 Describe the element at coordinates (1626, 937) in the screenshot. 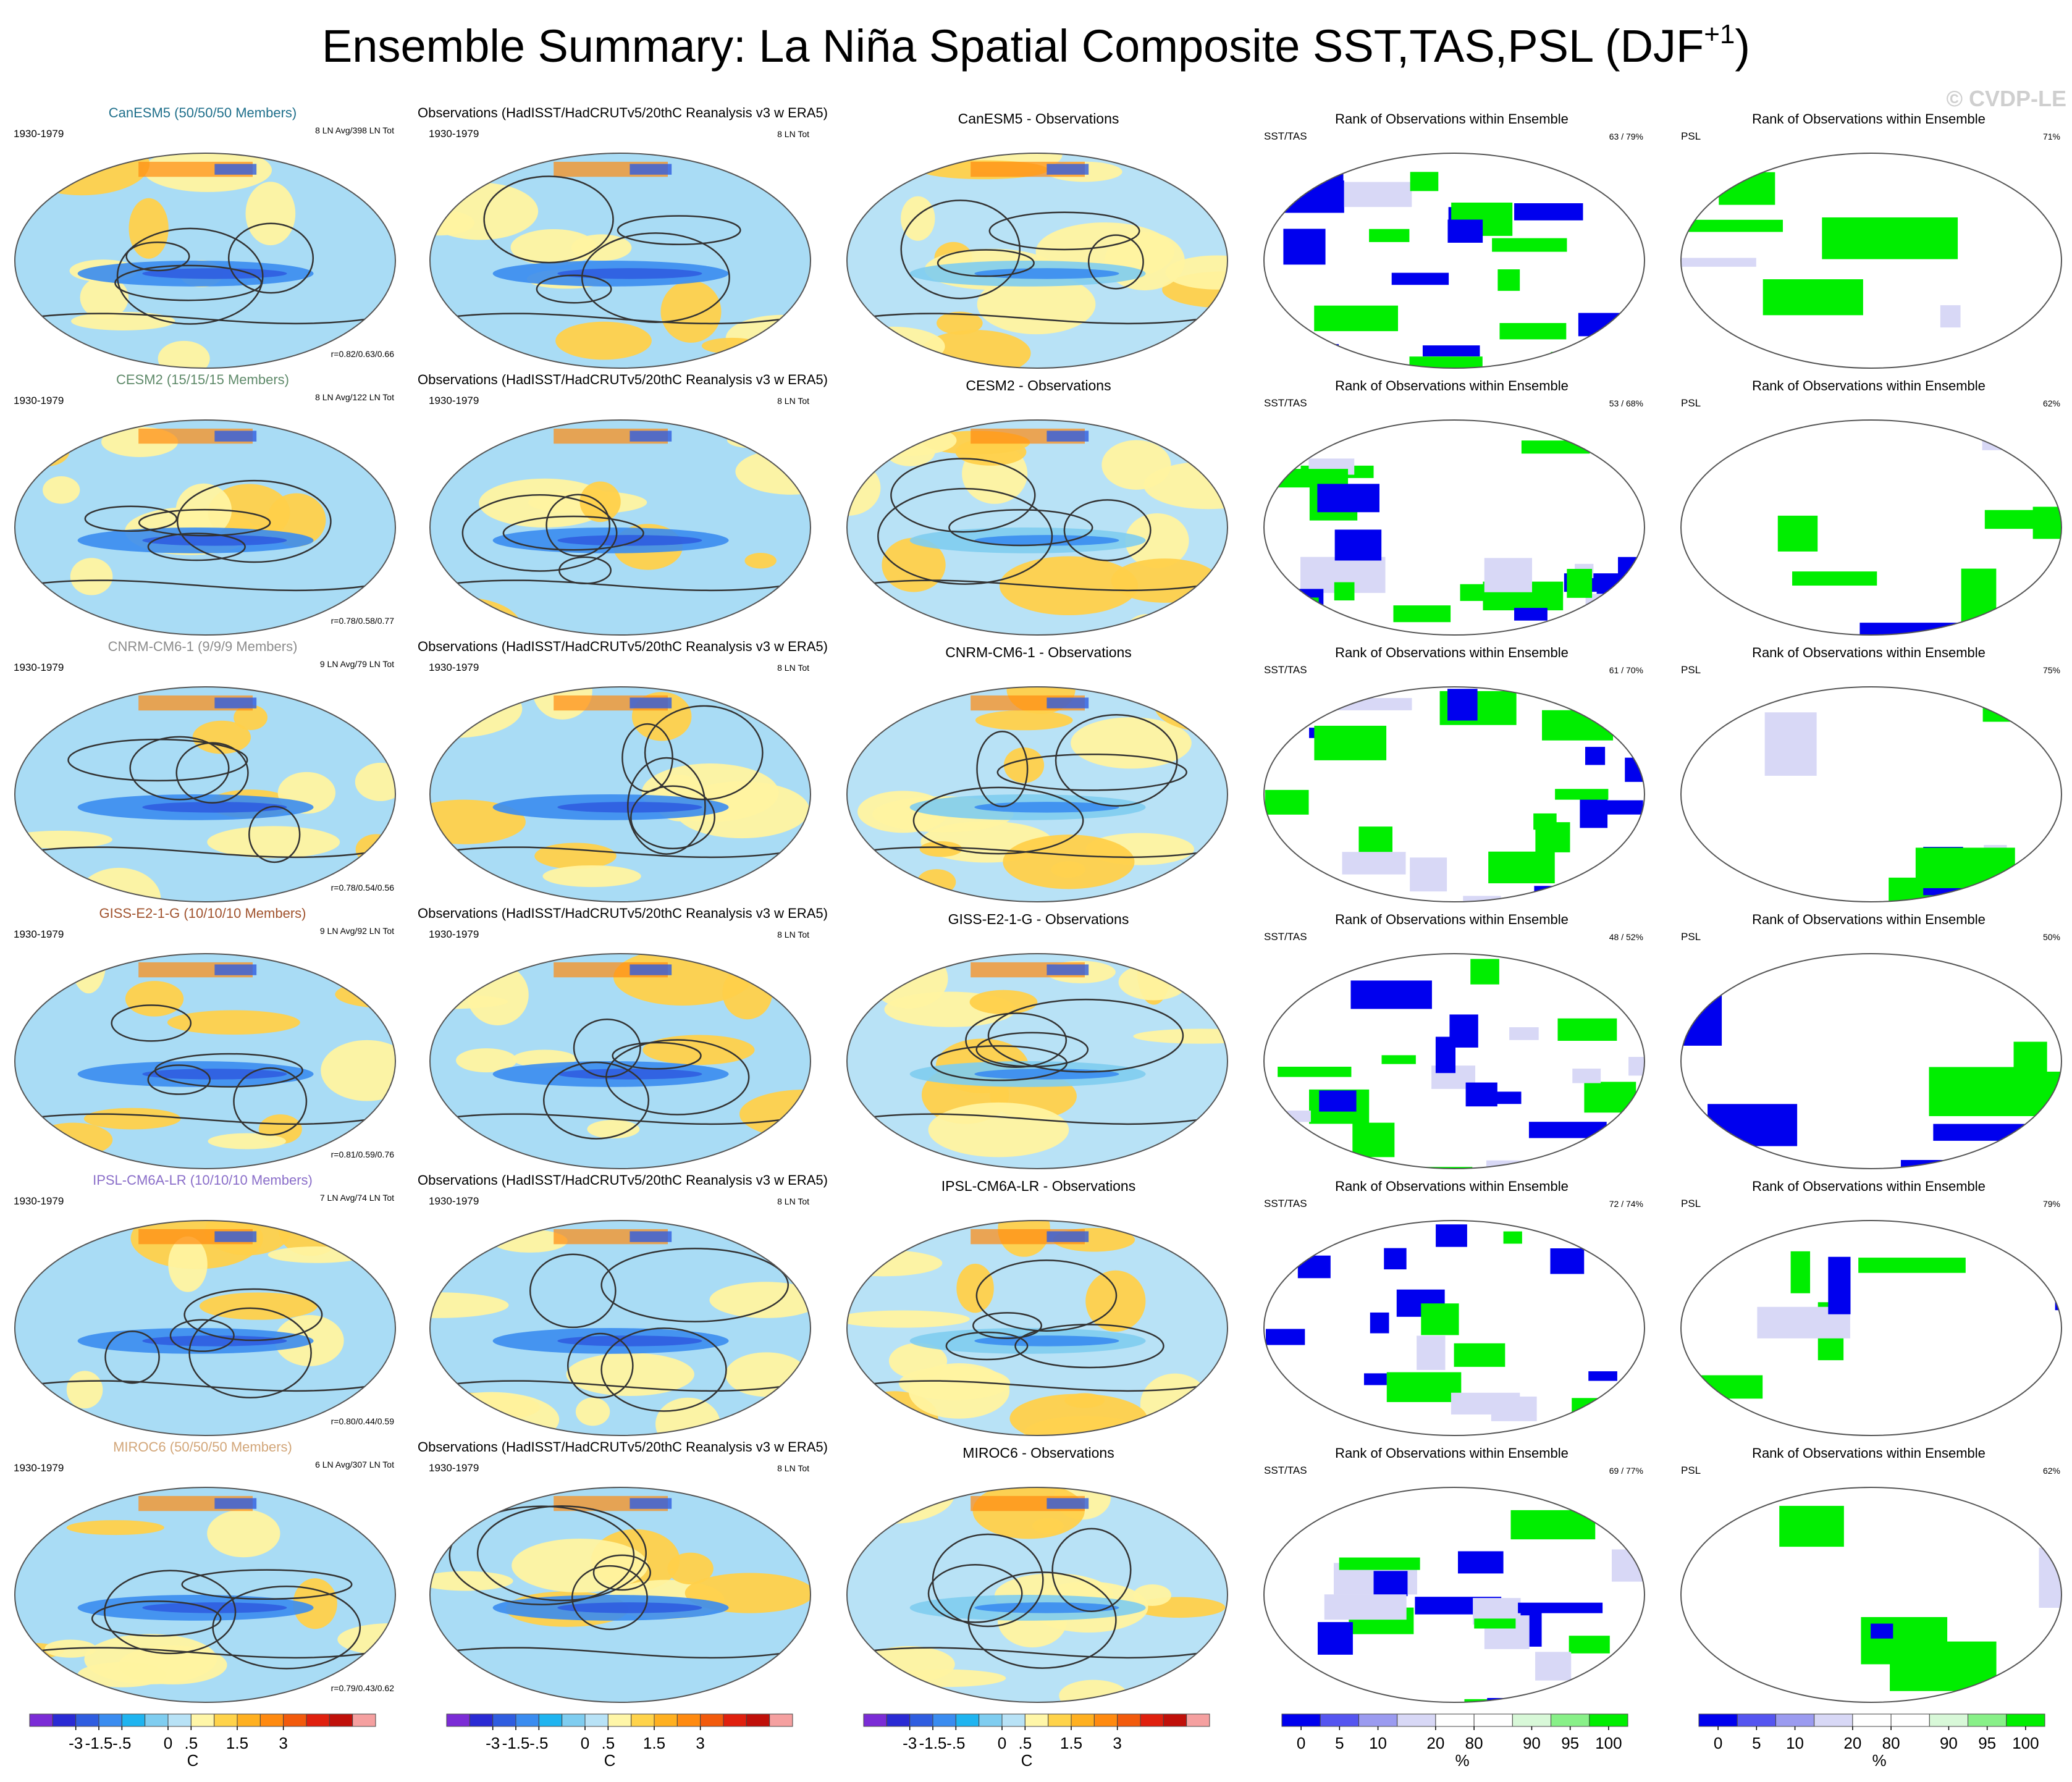

I see `rank-percent: 48 / 52%` at that location.